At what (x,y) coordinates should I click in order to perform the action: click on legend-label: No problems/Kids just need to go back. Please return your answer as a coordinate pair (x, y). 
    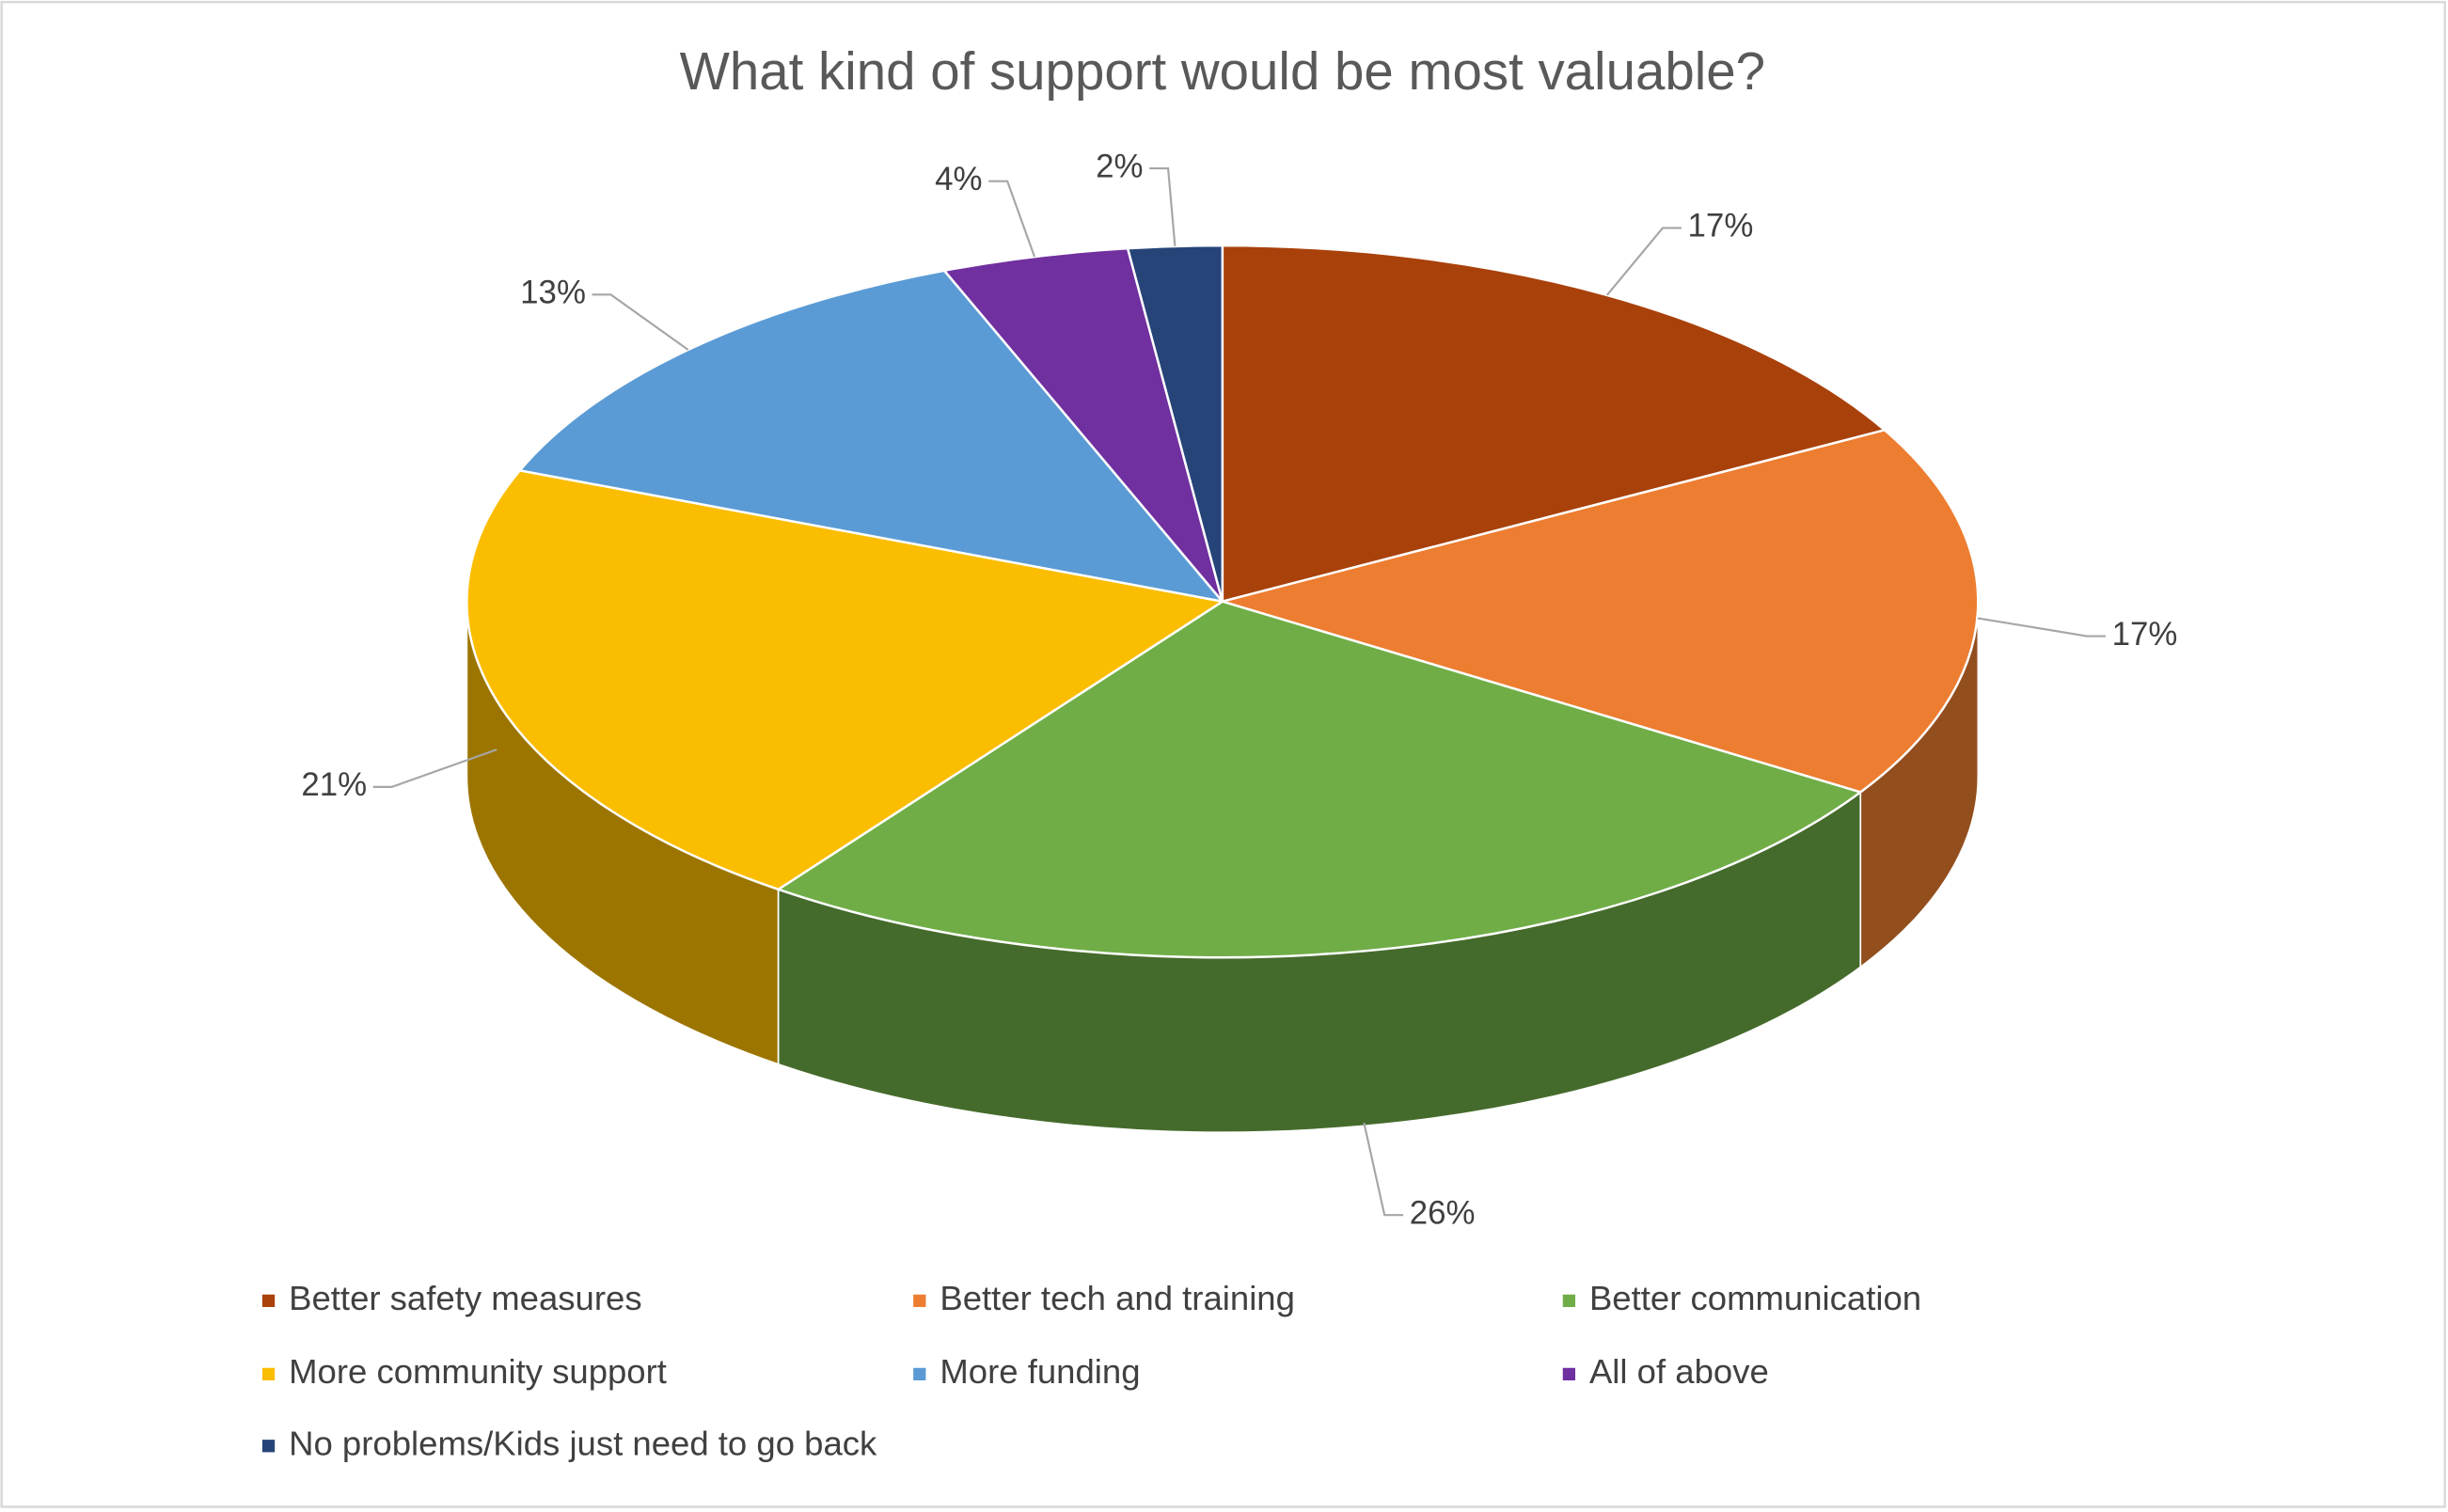
    Looking at the image, I should click on (583, 1443).